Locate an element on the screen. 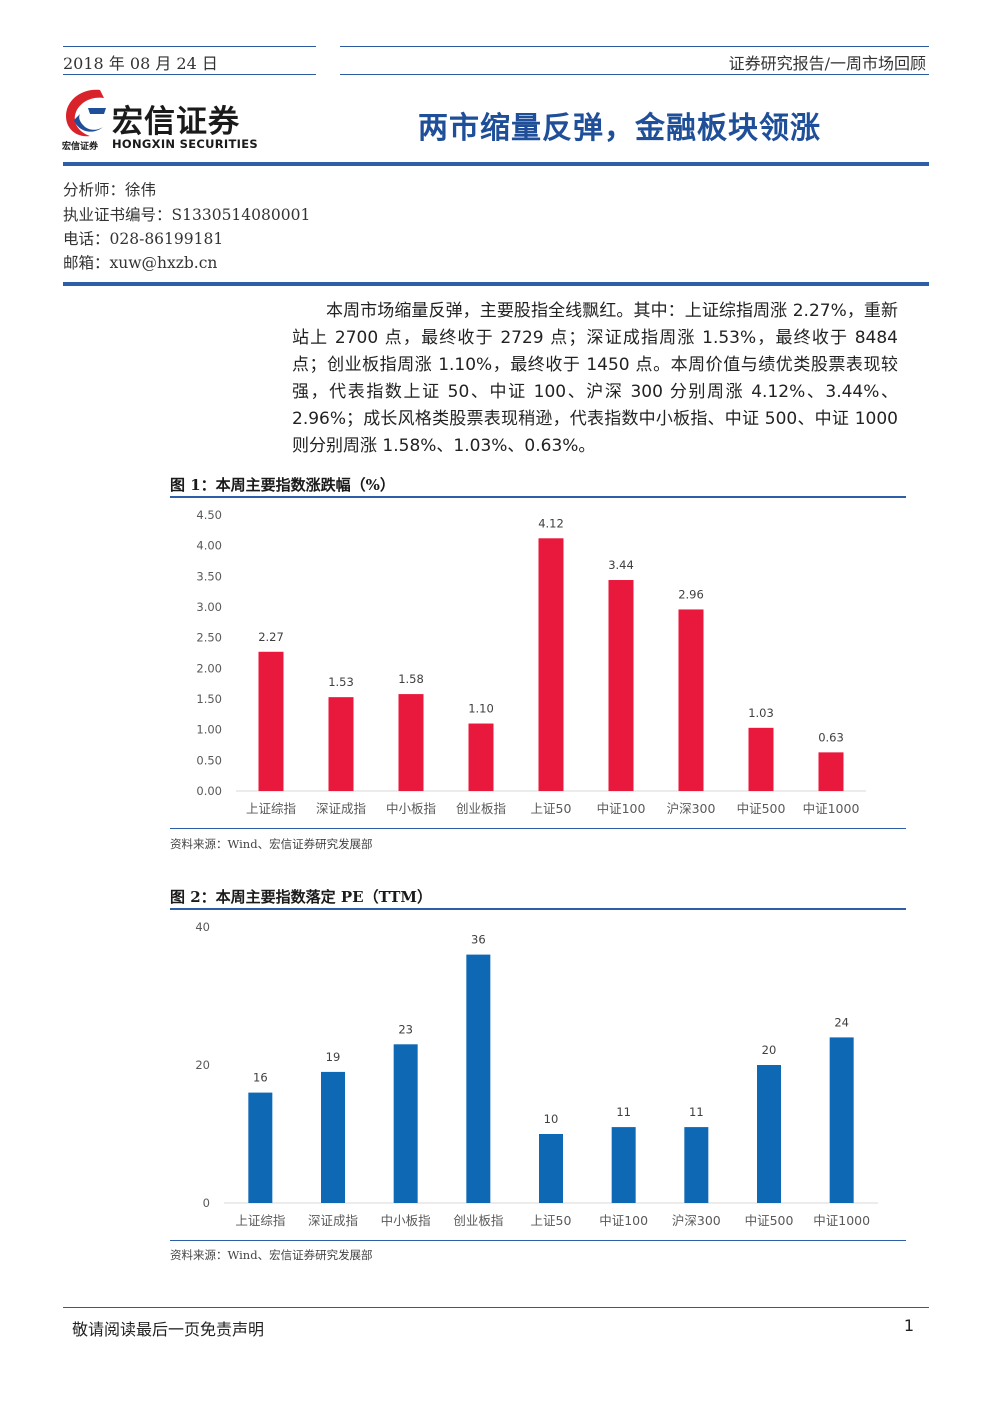  company-logo-icon is located at coordinates (86, 113).